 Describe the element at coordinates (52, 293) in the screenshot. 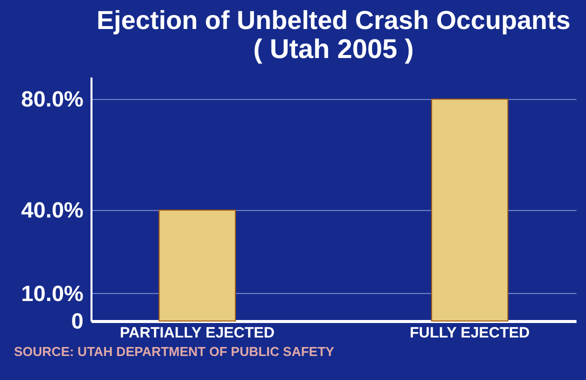

I see `y-tick-label: 10.0%` at that location.